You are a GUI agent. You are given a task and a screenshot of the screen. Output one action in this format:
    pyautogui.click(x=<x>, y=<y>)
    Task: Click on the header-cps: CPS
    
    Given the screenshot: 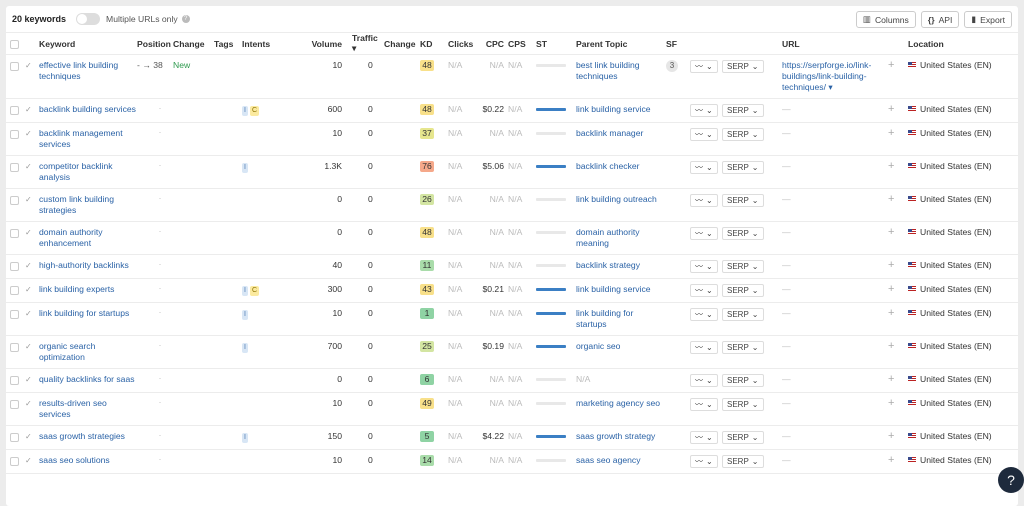 What is the action you would take?
    pyautogui.click(x=517, y=43)
    